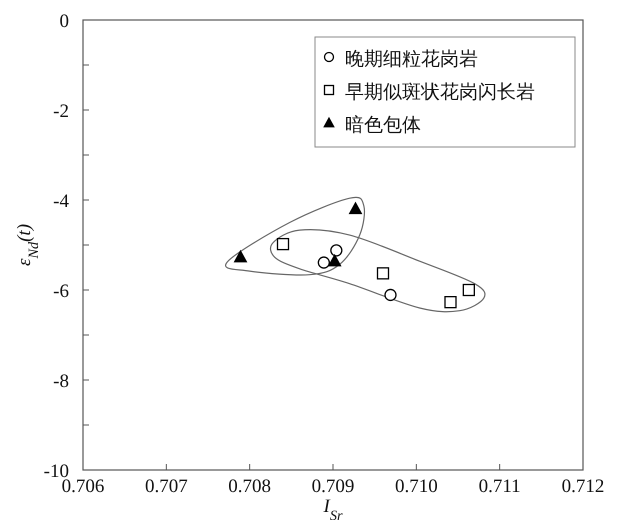 Image resolution: width=620 pixels, height=520 pixels. I want to click on y-tick-label: -4, so click(61, 201).